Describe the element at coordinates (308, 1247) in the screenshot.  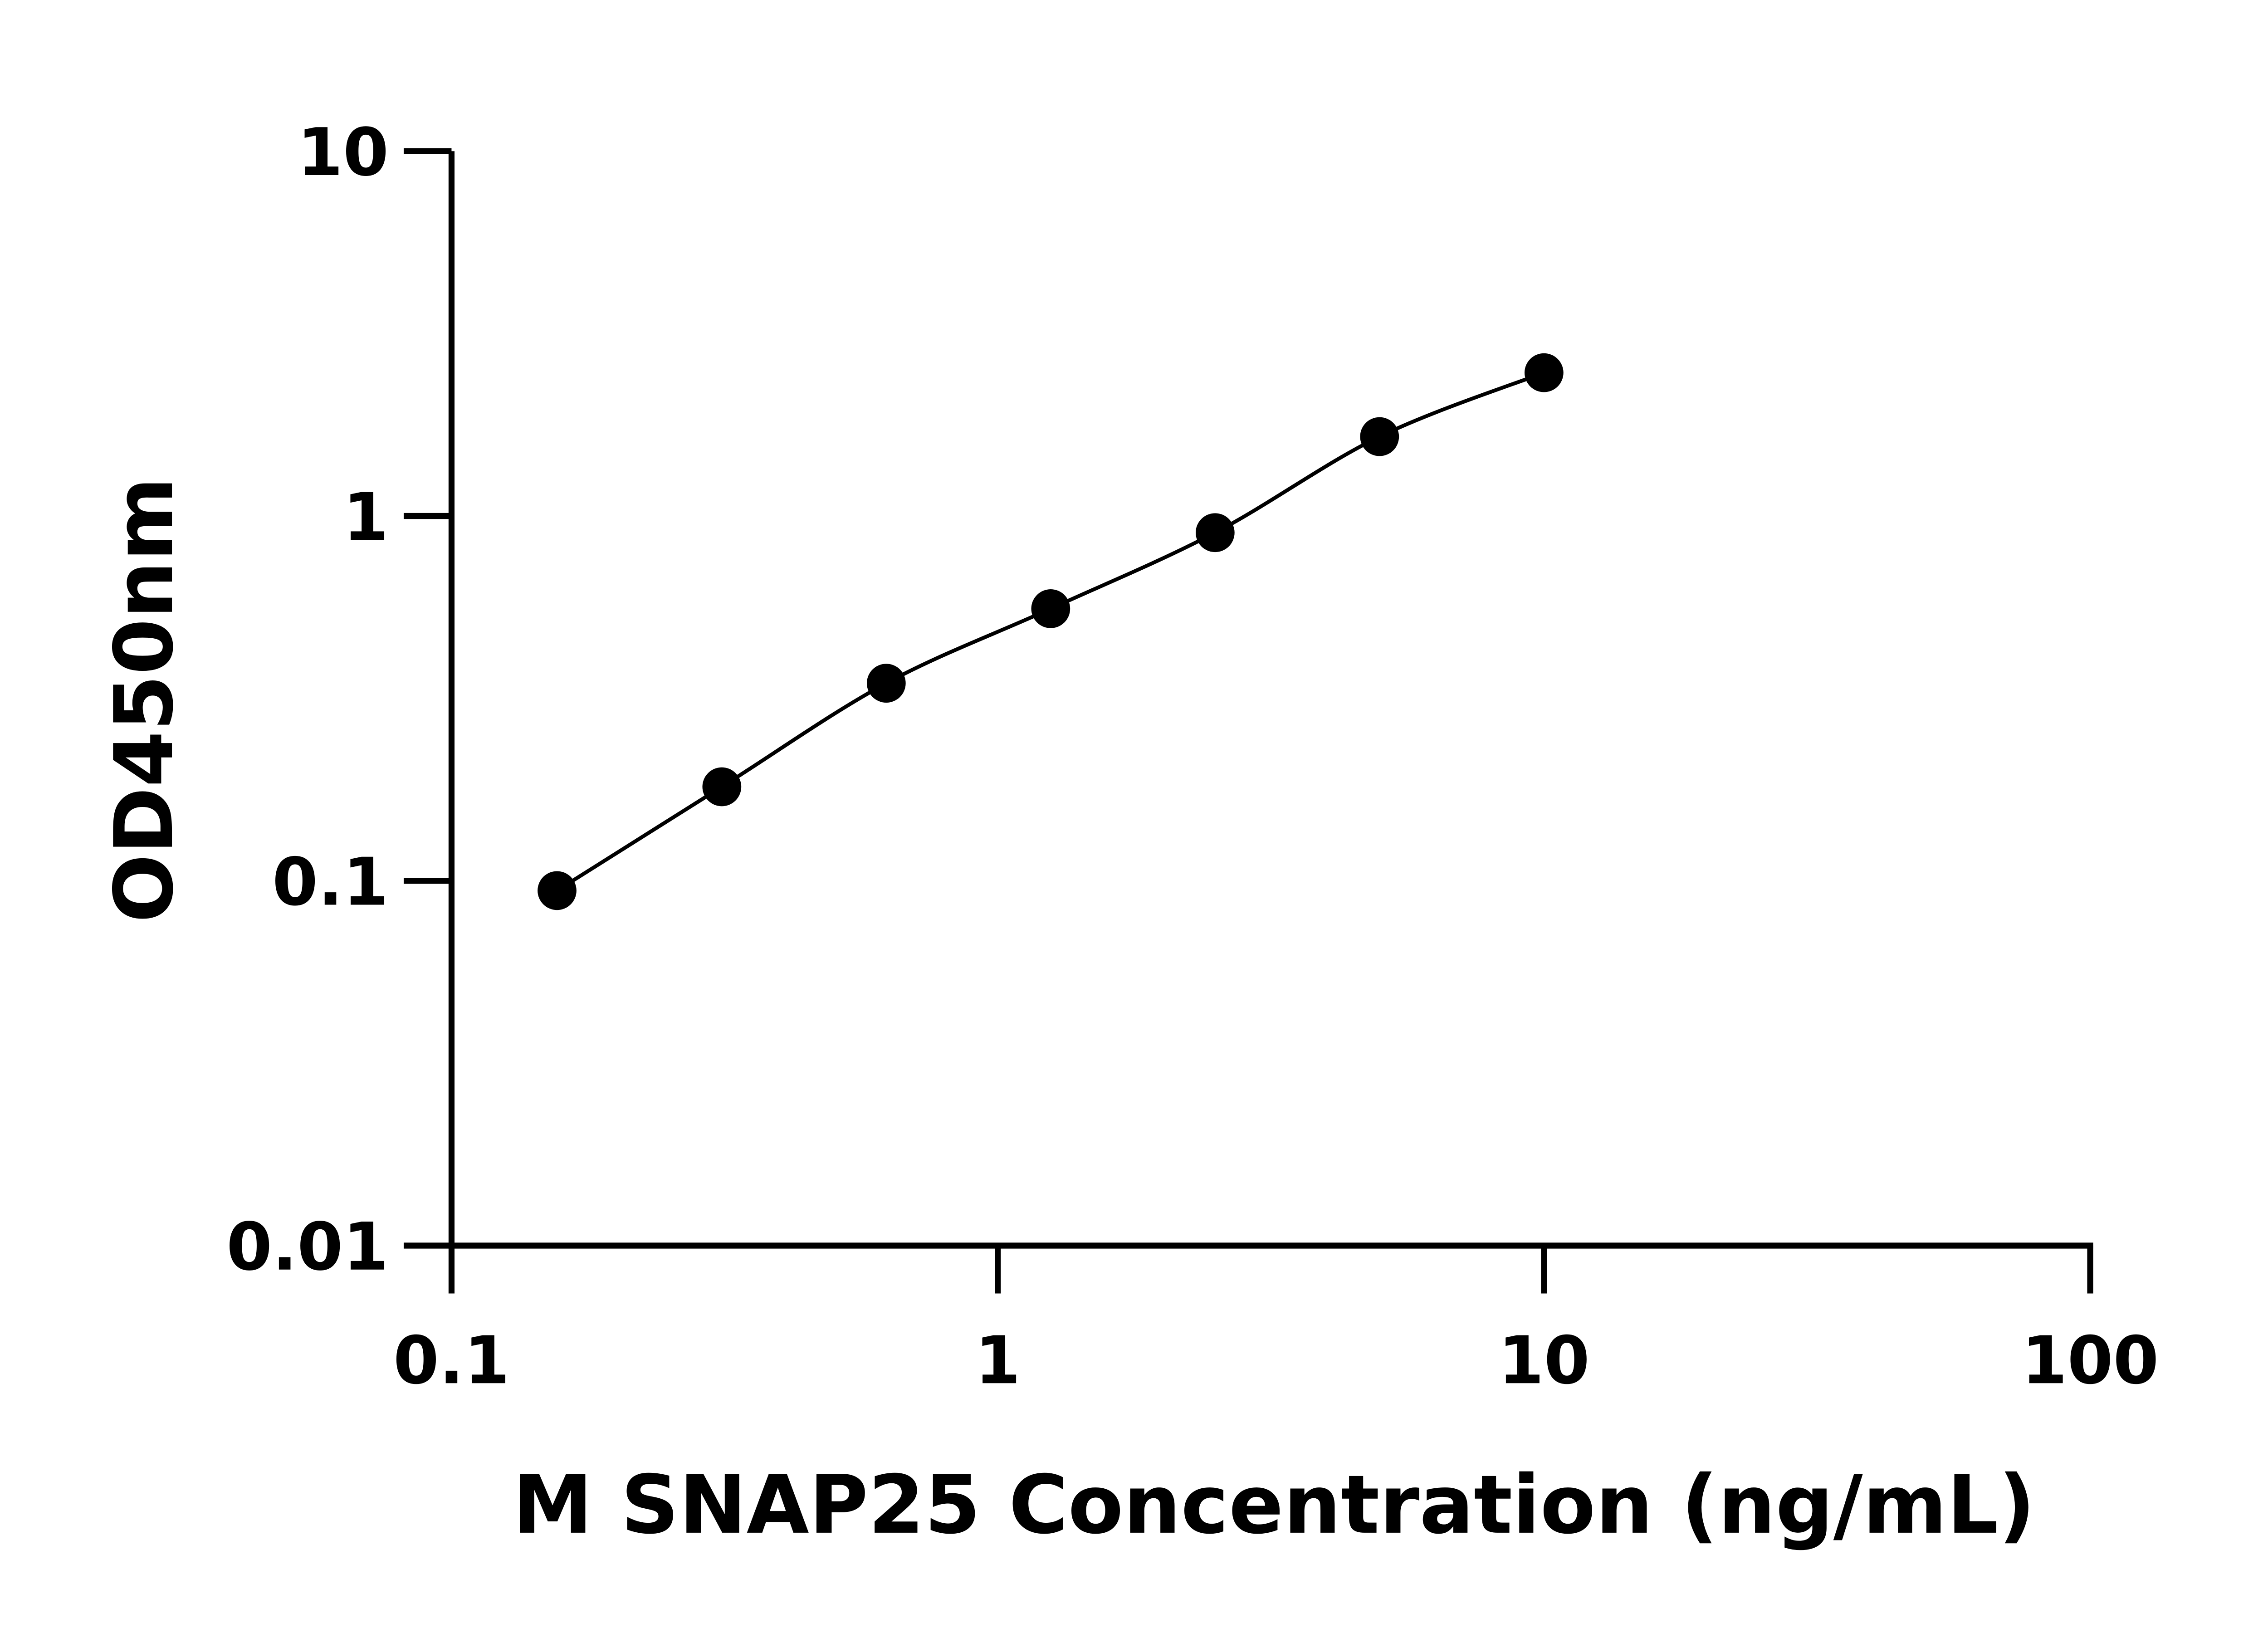
I see `y-tick-label: 0.01` at that location.